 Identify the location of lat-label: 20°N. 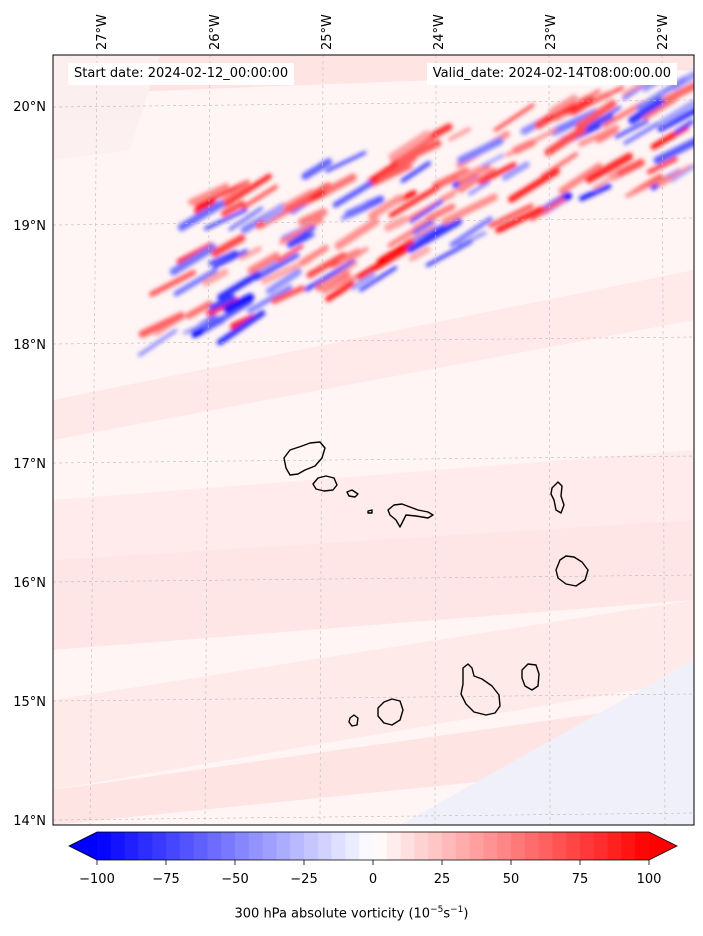
(29, 107).